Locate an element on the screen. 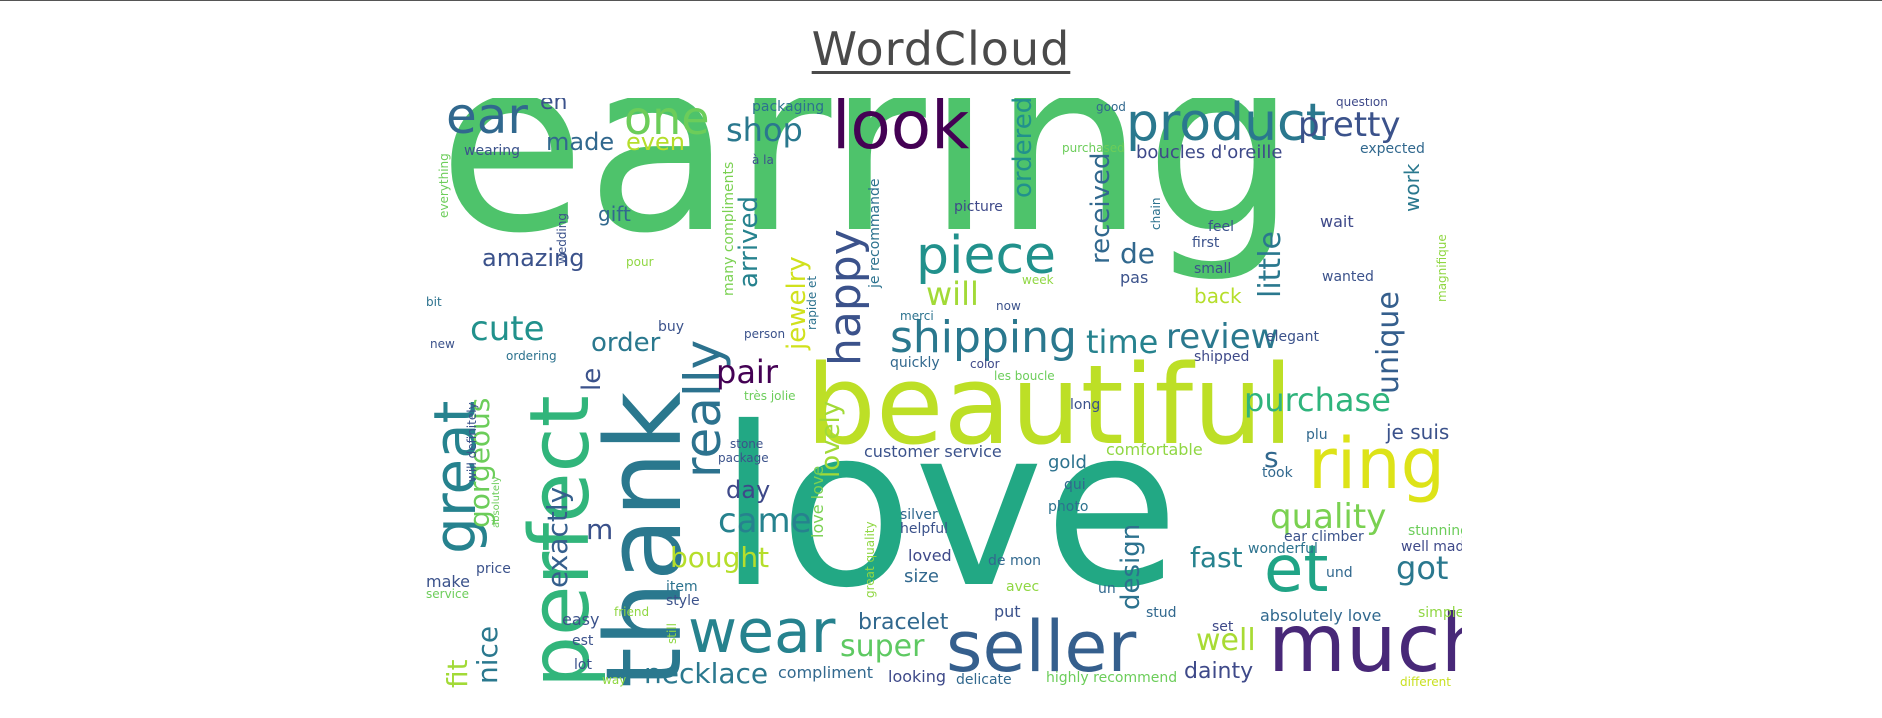  cloud-word: qui is located at coordinates (1075, 485).